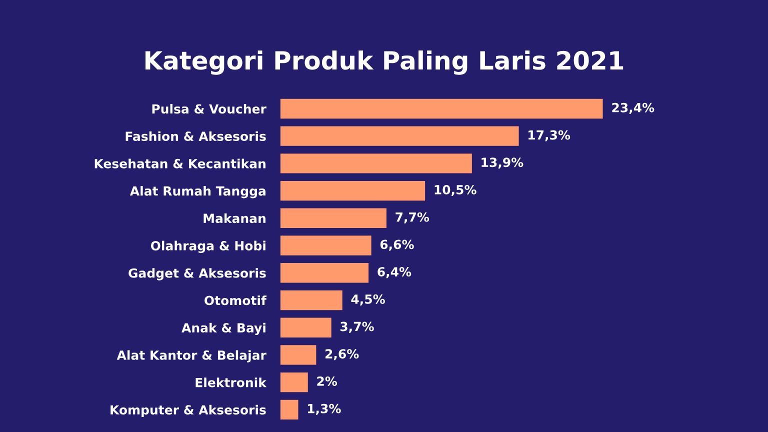 Image resolution: width=768 pixels, height=432 pixels. What do you see at coordinates (196, 136) in the screenshot?
I see `y-tick-label: Fashion & Aksesoris` at bounding box center [196, 136].